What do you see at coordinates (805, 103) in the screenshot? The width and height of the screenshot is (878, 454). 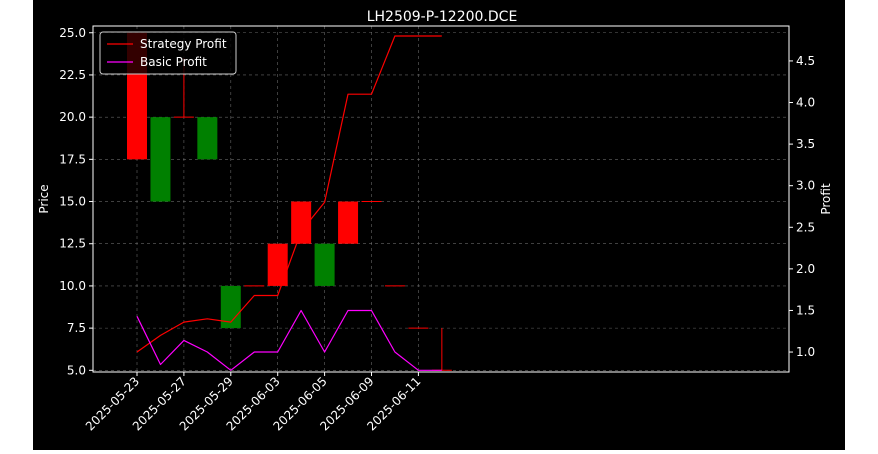 I see `right-tick-label: 4.0` at bounding box center [805, 103].